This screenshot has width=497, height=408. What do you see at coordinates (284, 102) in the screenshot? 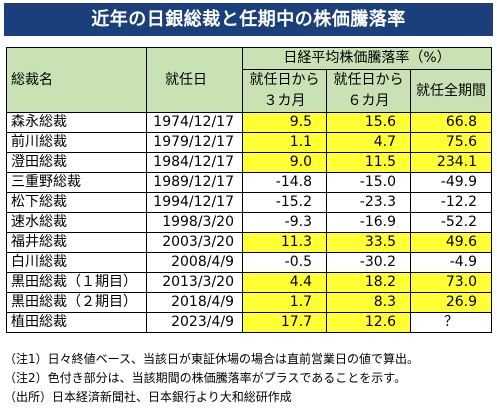
I see `header-3m-line2: ３カ月` at bounding box center [284, 102].